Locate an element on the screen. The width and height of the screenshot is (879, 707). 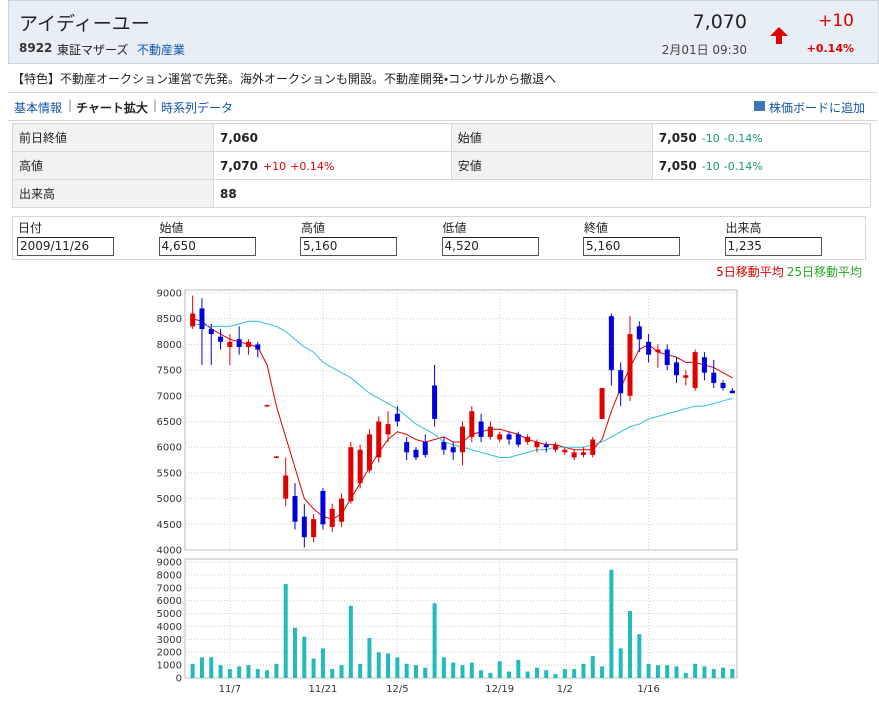
form-input: 1,235 is located at coordinates (773, 246).